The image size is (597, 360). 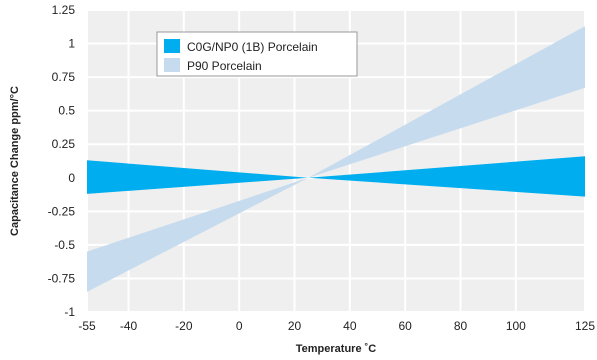 I want to click on y-tick-label: 0.25, so click(x=64, y=144).